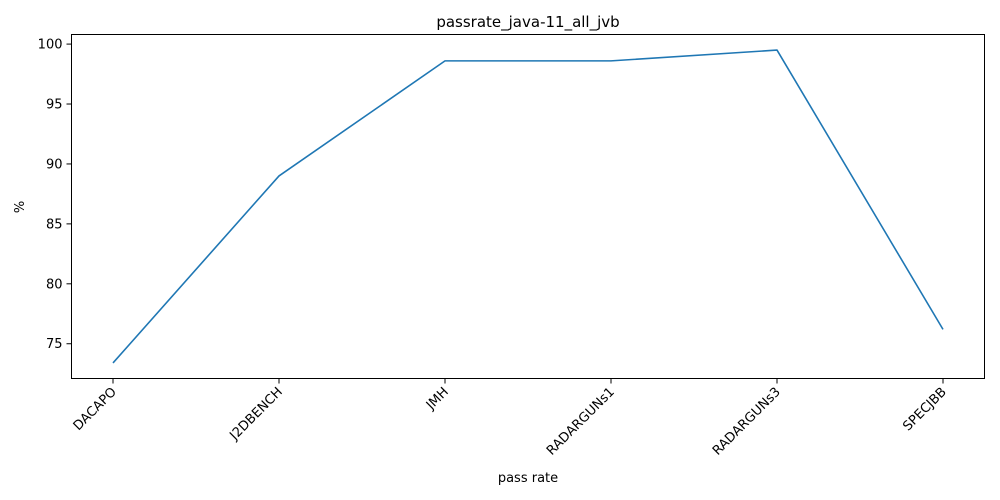 The width and height of the screenshot is (1000, 500). Describe the element at coordinates (437, 399) in the screenshot. I see `x-tick-label: JMH` at that location.